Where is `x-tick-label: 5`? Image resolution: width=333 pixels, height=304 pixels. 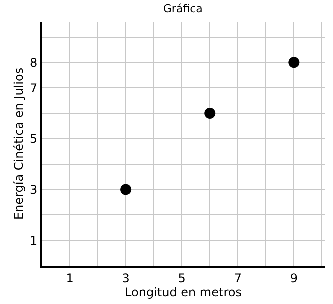 x-tick-label: 5 is located at coordinates (182, 278).